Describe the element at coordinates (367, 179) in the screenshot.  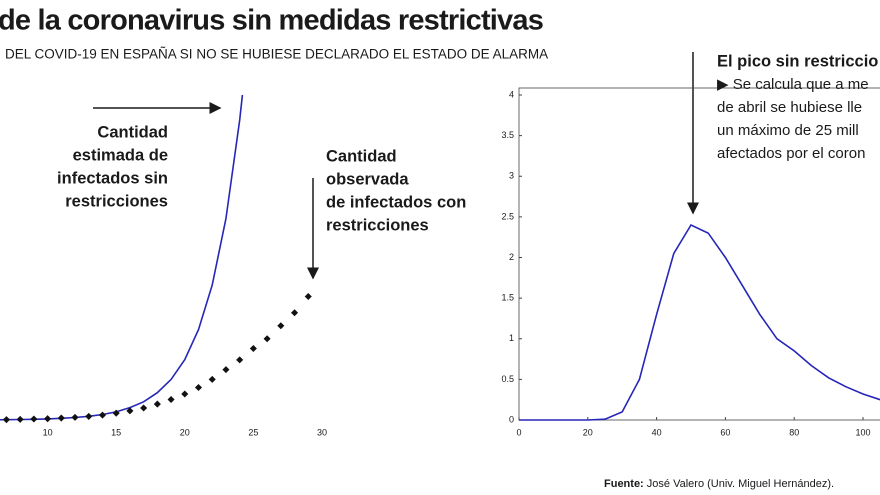
I see `annotation: observada` at that location.